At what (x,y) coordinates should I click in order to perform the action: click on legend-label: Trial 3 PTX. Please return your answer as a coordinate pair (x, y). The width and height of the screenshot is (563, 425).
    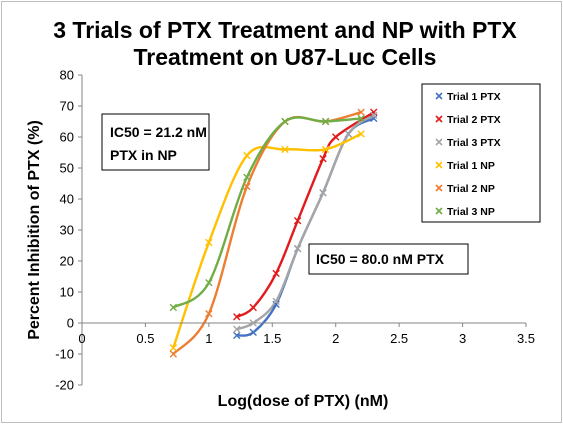
    Looking at the image, I should click on (474, 143).